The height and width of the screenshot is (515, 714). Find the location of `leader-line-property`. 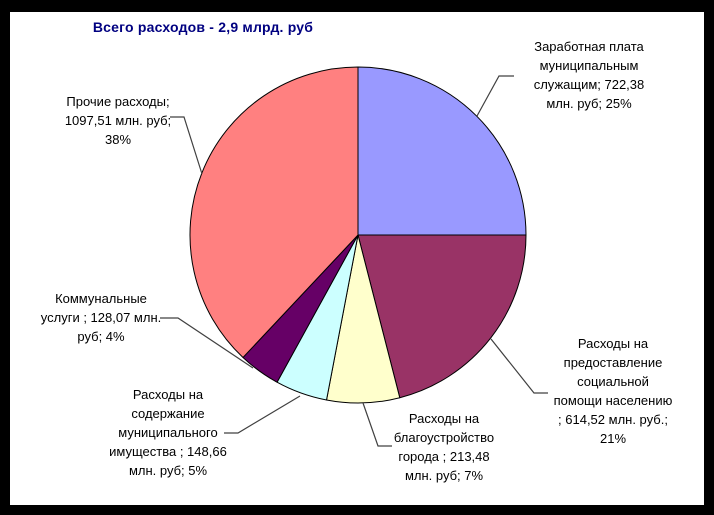

leader-line-property is located at coordinates (262, 414).